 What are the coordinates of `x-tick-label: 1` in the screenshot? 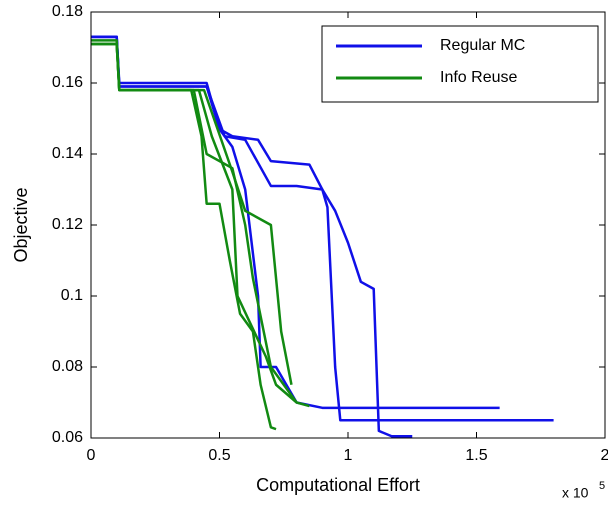 It's located at (348, 455).